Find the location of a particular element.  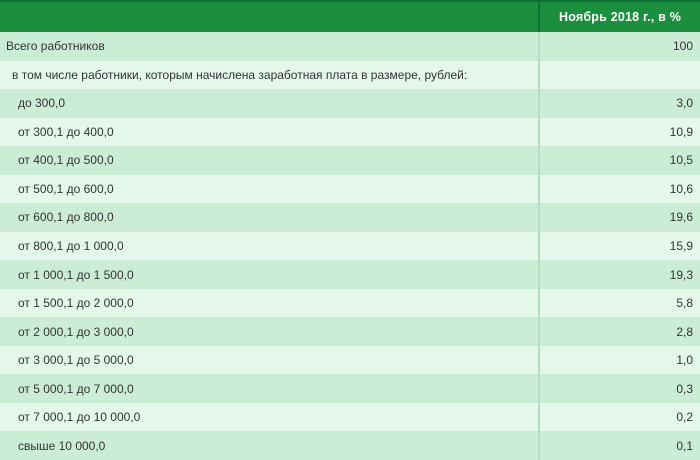

row-label: от 400,1 до 500,0 is located at coordinates (269, 160).